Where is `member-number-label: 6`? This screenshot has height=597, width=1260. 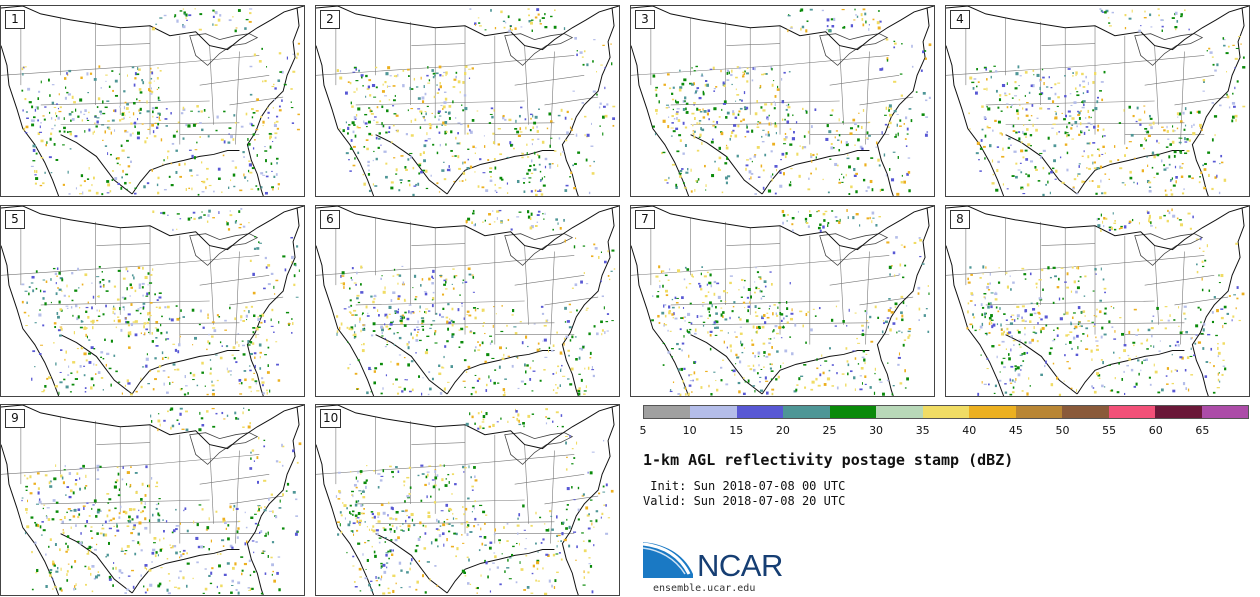
member-number-label: 6 is located at coordinates (330, 219).